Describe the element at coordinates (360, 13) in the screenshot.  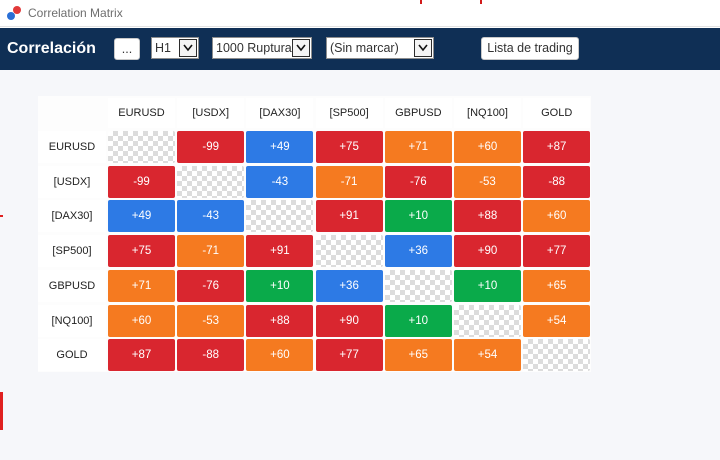
I see `window-title-bar: Correlation Matrix` at that location.